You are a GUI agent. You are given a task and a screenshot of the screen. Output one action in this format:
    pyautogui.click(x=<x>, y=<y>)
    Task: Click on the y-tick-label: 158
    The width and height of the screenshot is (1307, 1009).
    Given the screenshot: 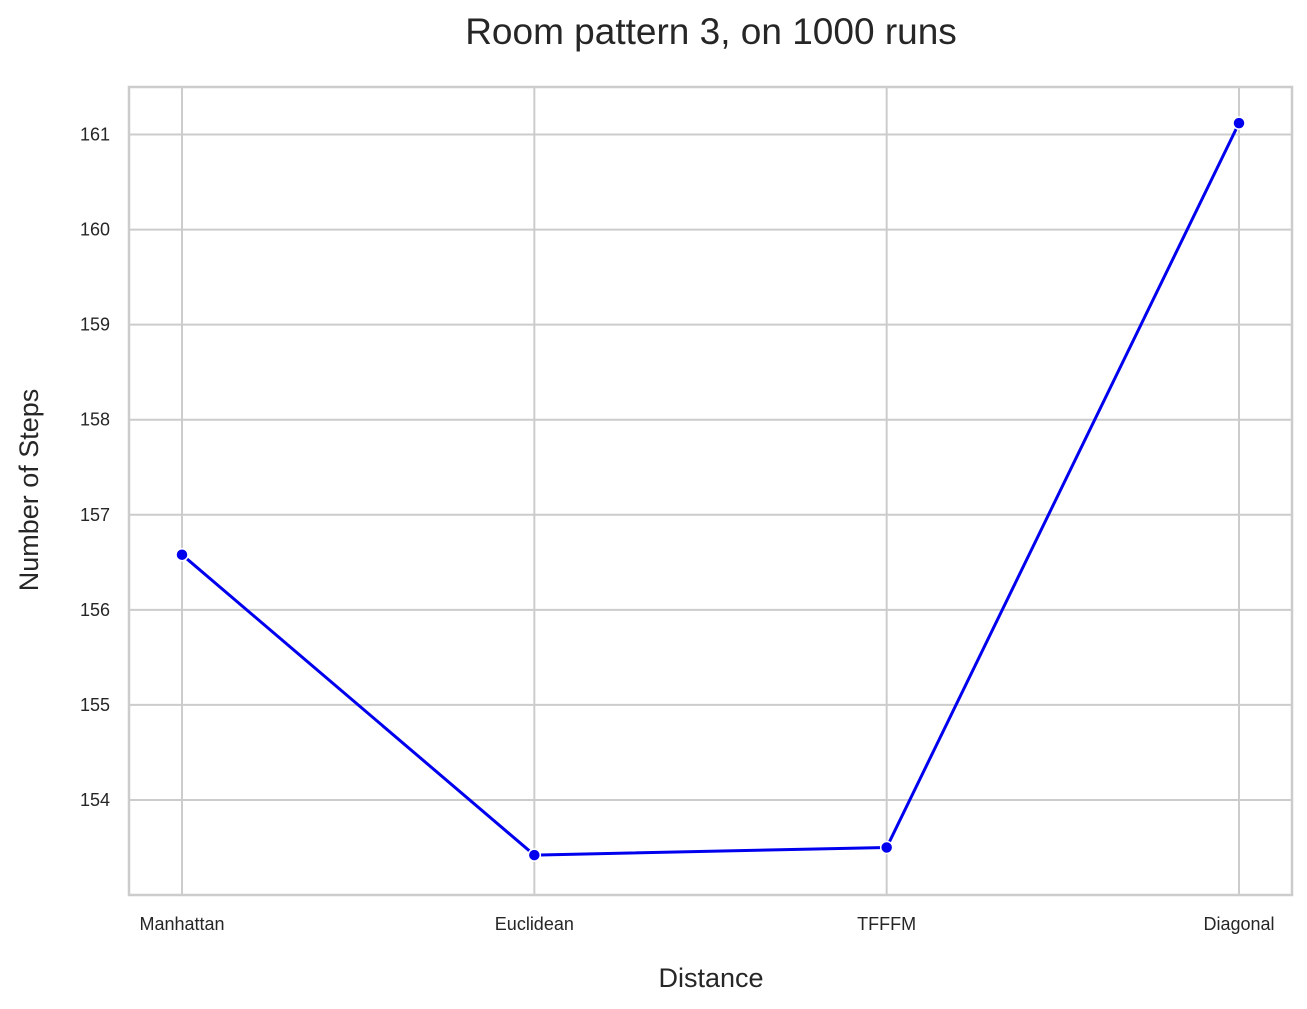 What is the action you would take?
    pyautogui.click(x=95, y=420)
    